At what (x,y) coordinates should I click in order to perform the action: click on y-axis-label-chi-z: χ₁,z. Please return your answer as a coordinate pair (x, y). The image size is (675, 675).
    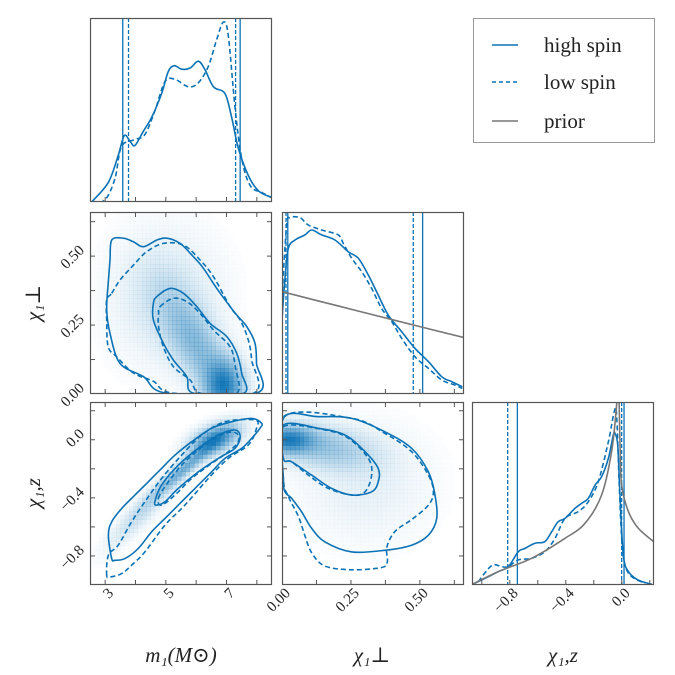
    Looking at the image, I should click on (33, 494).